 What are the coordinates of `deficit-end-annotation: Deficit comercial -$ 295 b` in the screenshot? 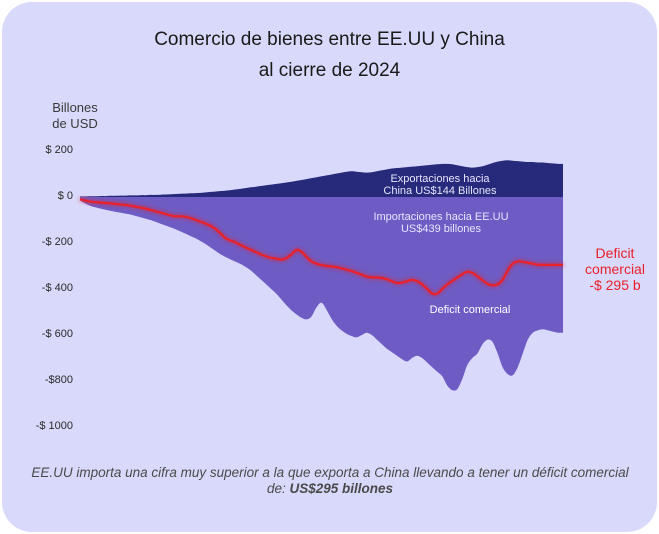 It's located at (615, 269).